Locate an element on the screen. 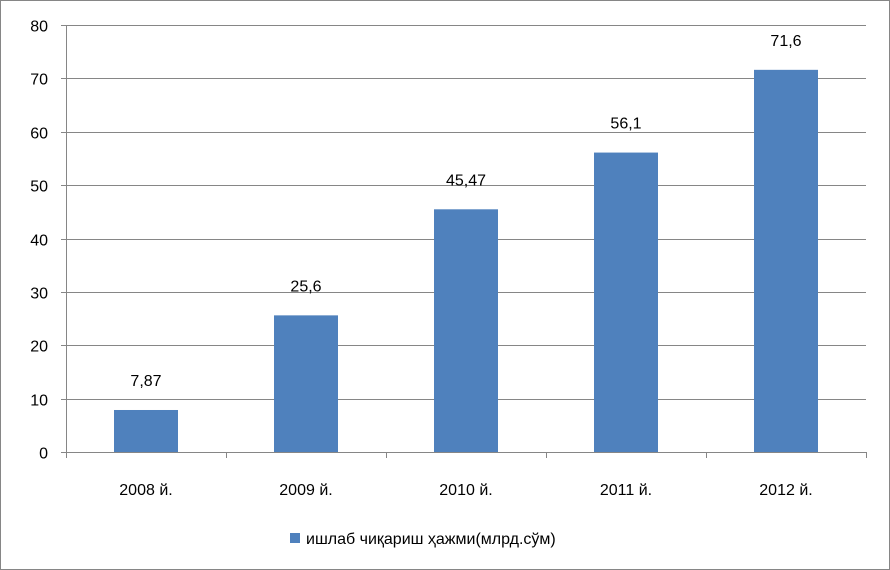  data-label: 56,1 is located at coordinates (625, 124).